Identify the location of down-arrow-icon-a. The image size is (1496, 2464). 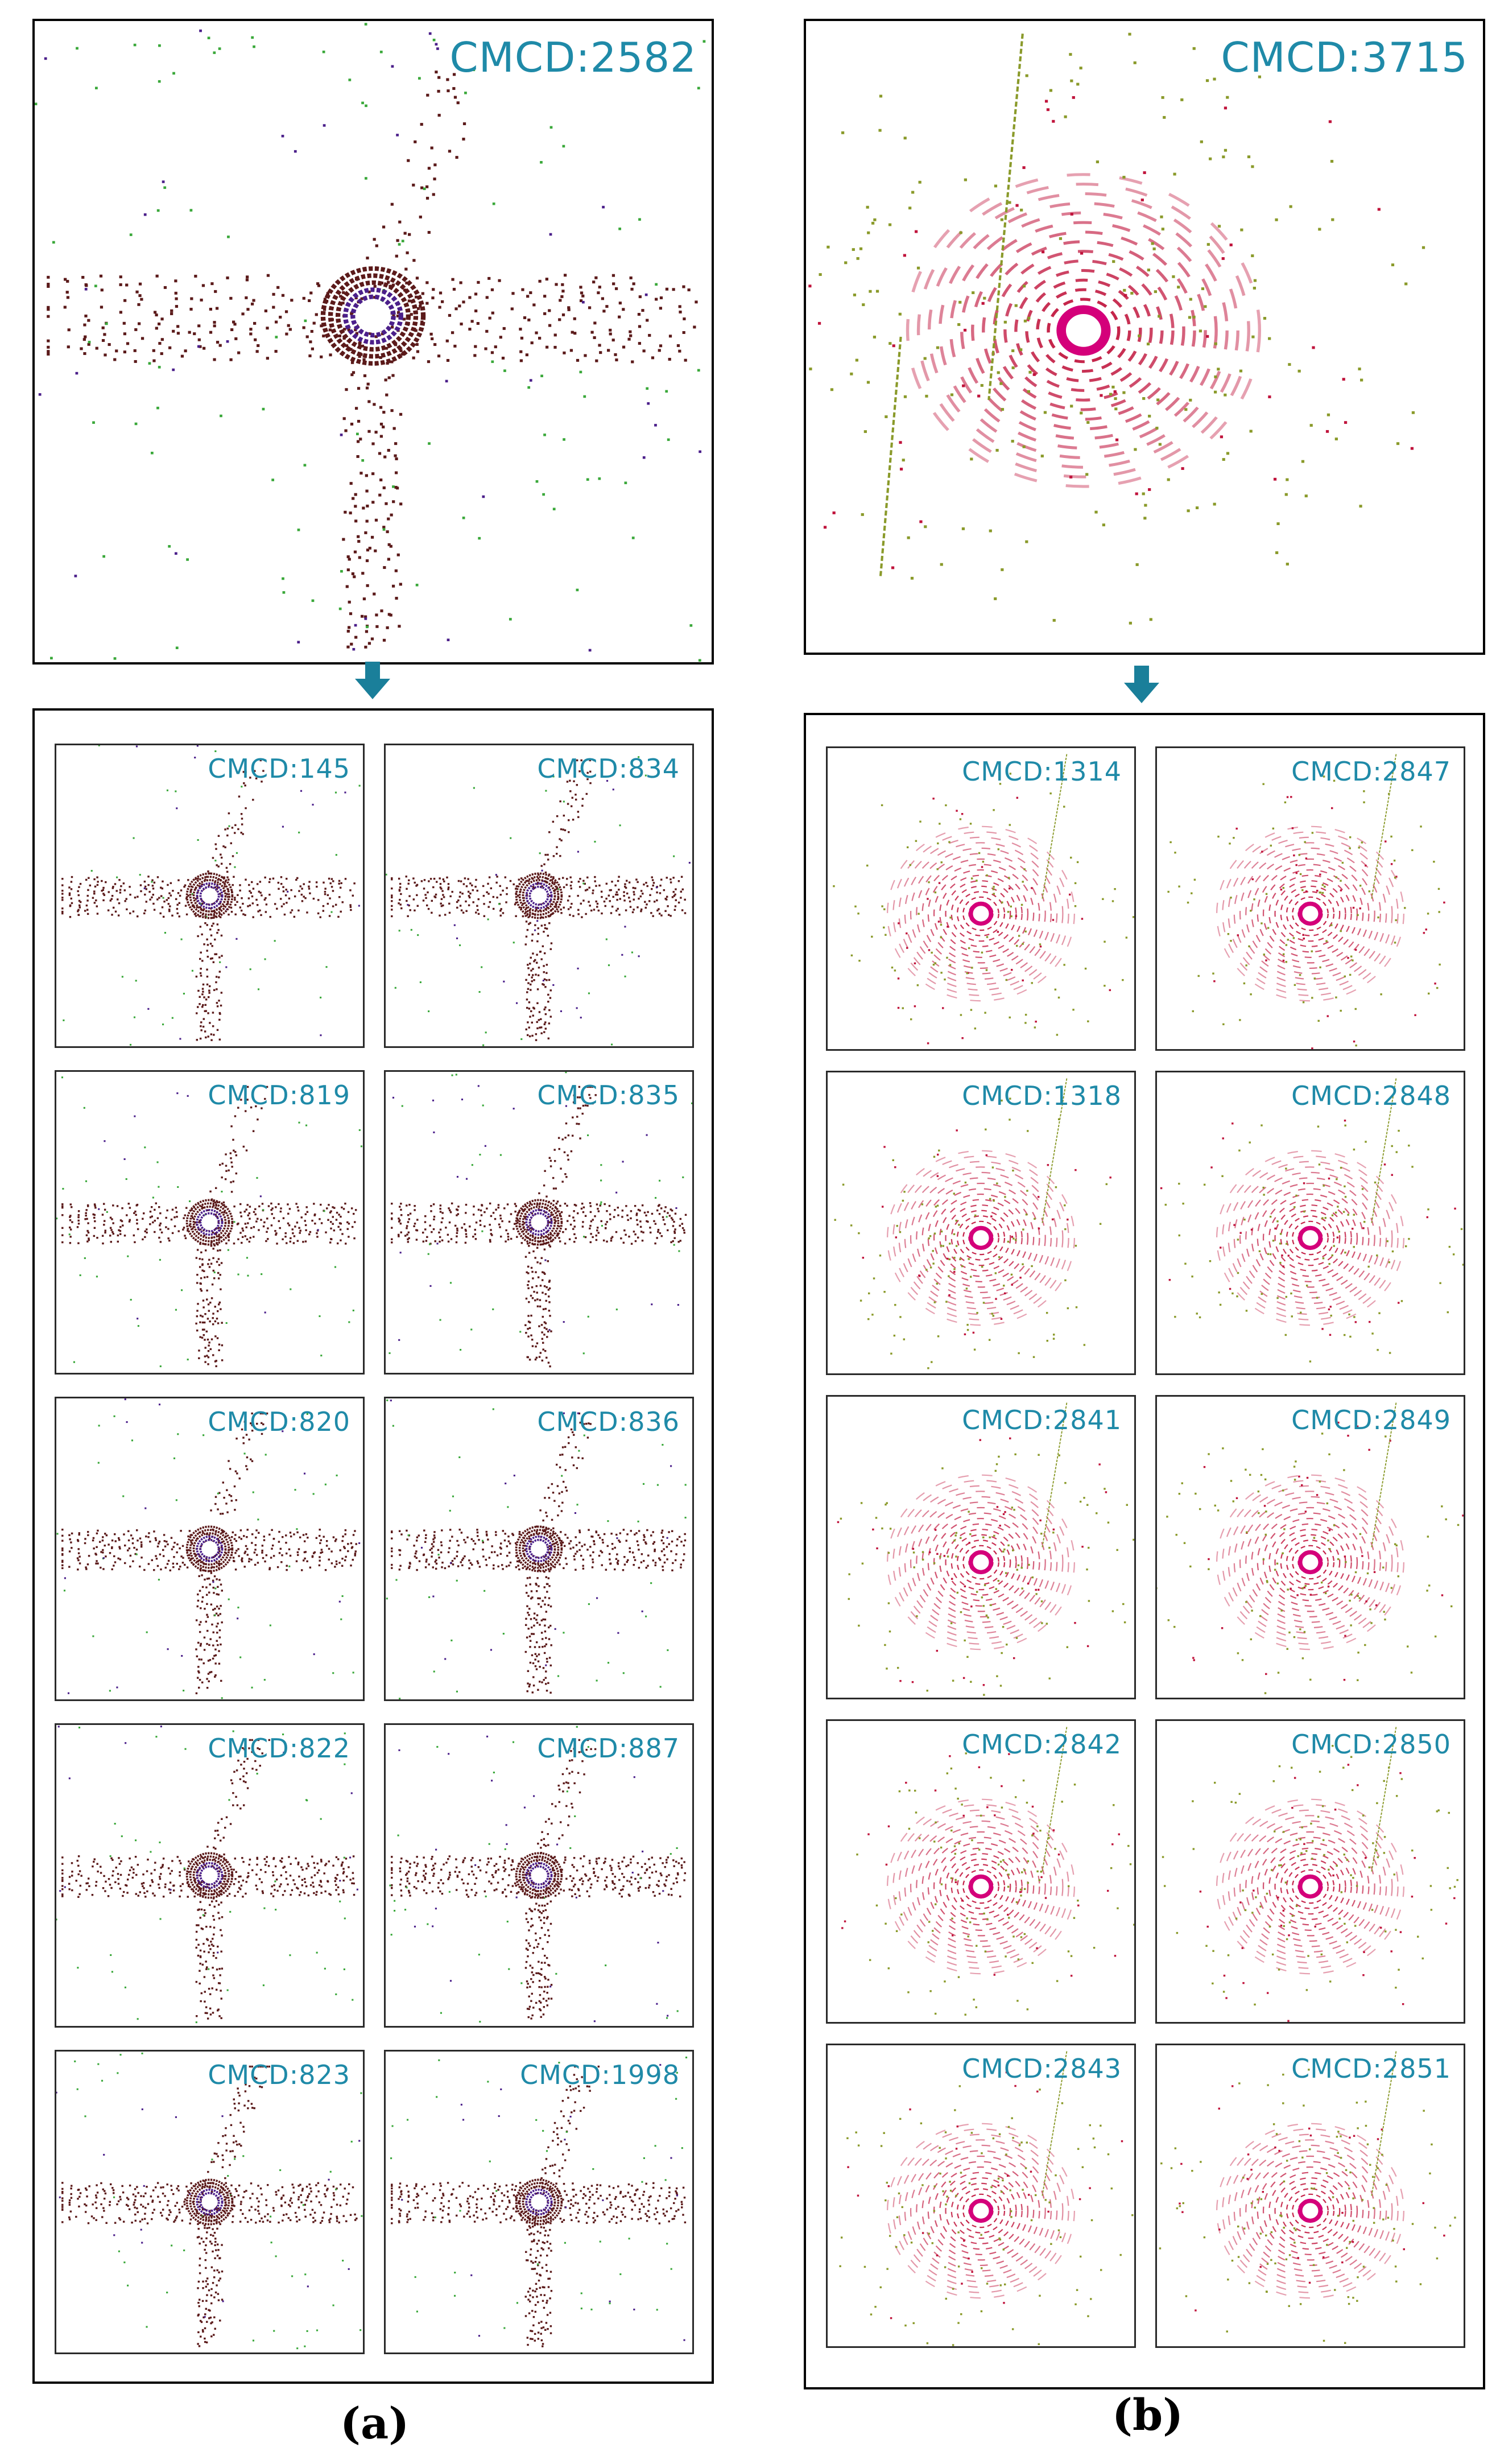
(372, 680).